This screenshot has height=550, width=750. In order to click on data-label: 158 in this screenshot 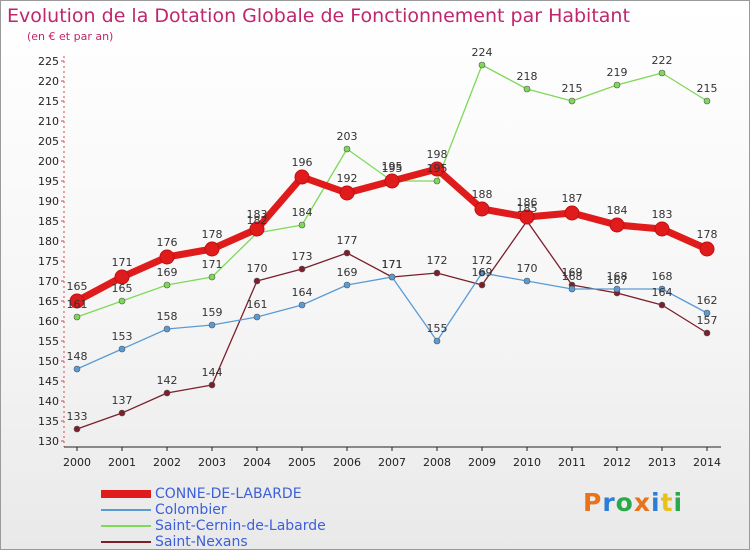, I will do `click(167, 316)`.